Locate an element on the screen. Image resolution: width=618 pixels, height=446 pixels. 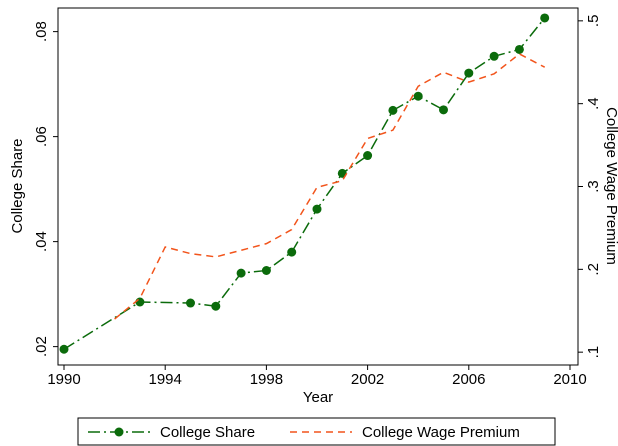
legend-label: College Wage Premium is located at coordinates (441, 432).